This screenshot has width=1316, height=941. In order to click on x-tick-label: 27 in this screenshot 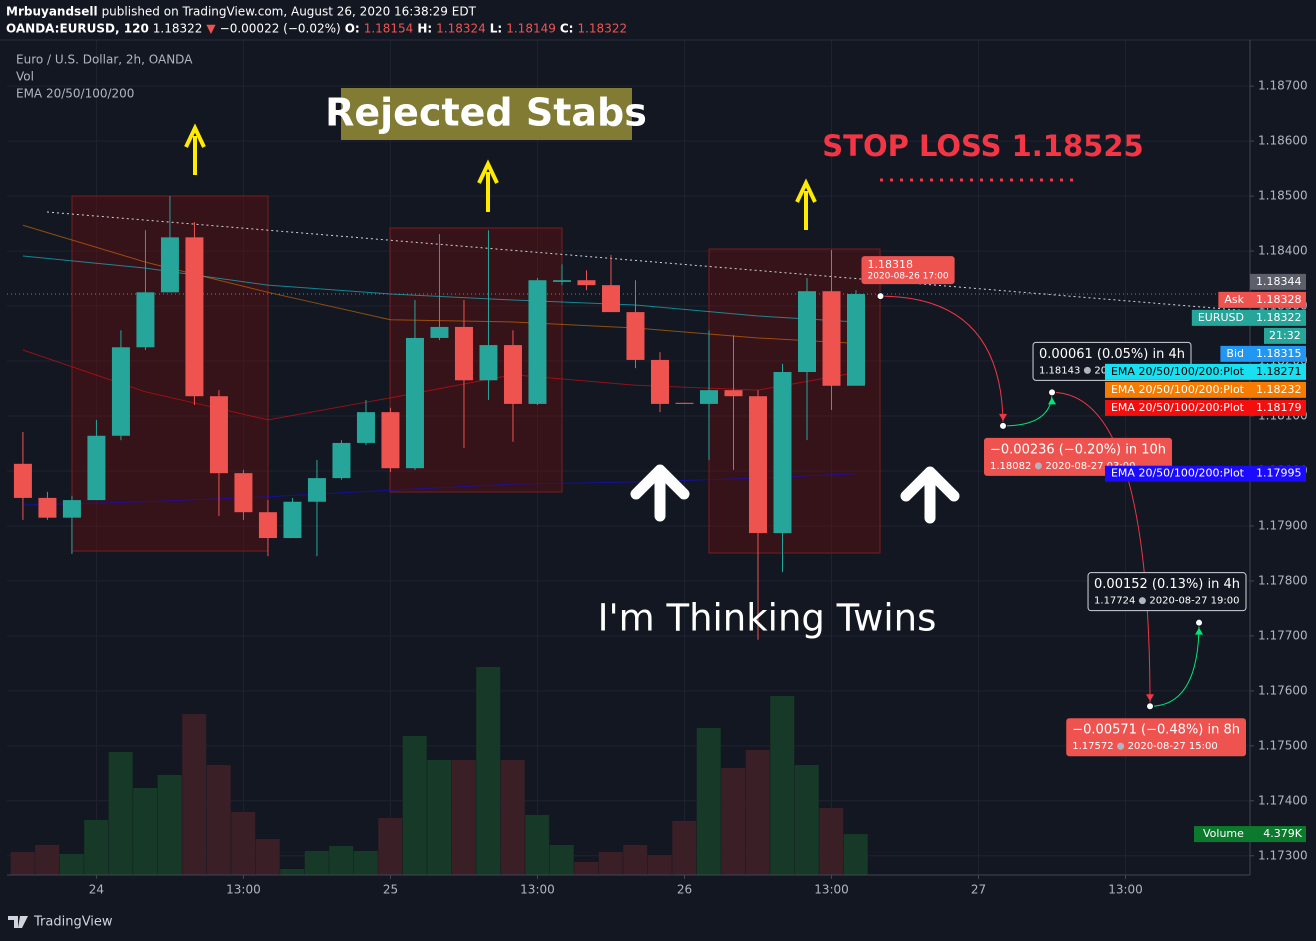, I will do `click(978, 890)`.